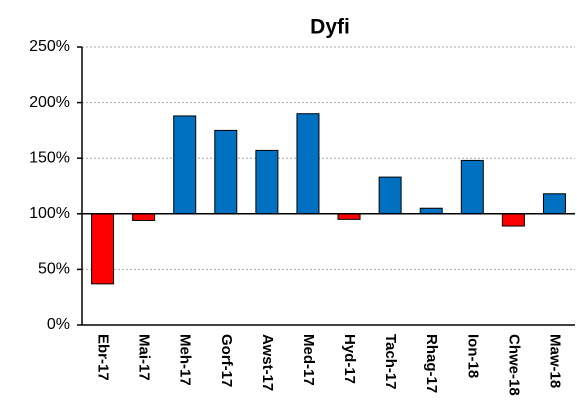  Describe the element at coordinates (103, 357) in the screenshot. I see `x-tick-label: Ebr-17` at that location.